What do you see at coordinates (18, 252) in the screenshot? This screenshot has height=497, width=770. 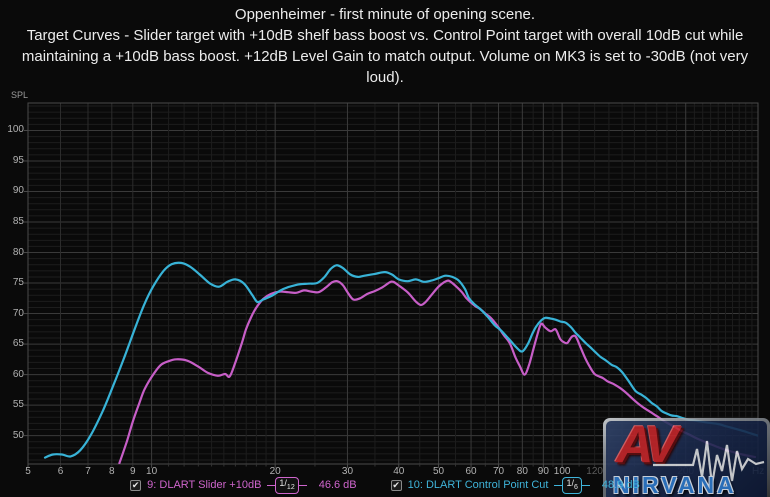 I see `y-tick-label: 80` at bounding box center [18, 252].